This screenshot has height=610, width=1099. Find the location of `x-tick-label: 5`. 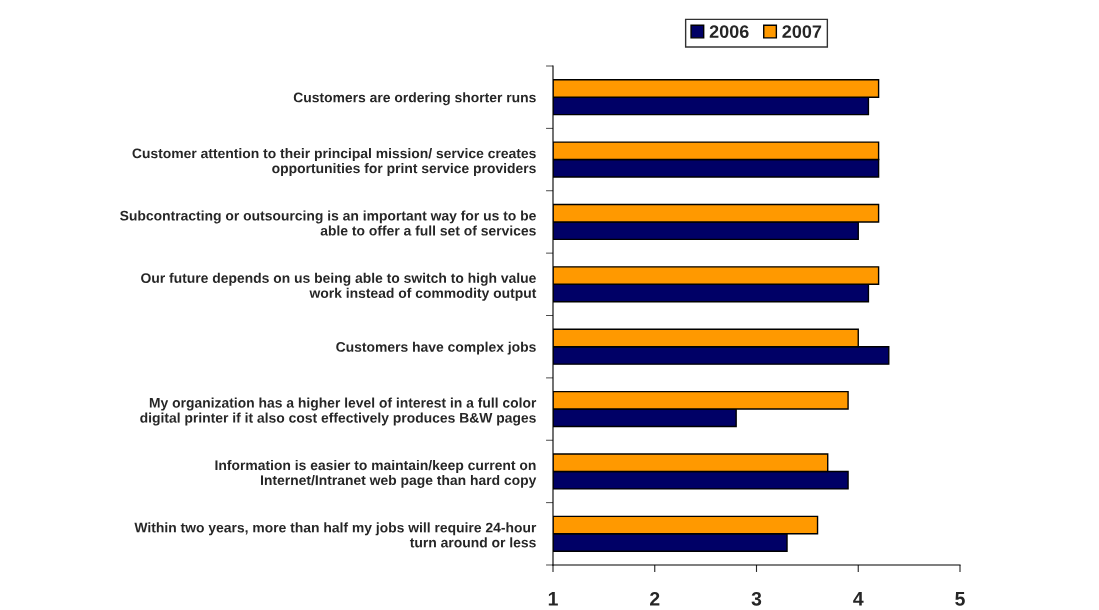

x-tick-label: 5 is located at coordinates (960, 599).